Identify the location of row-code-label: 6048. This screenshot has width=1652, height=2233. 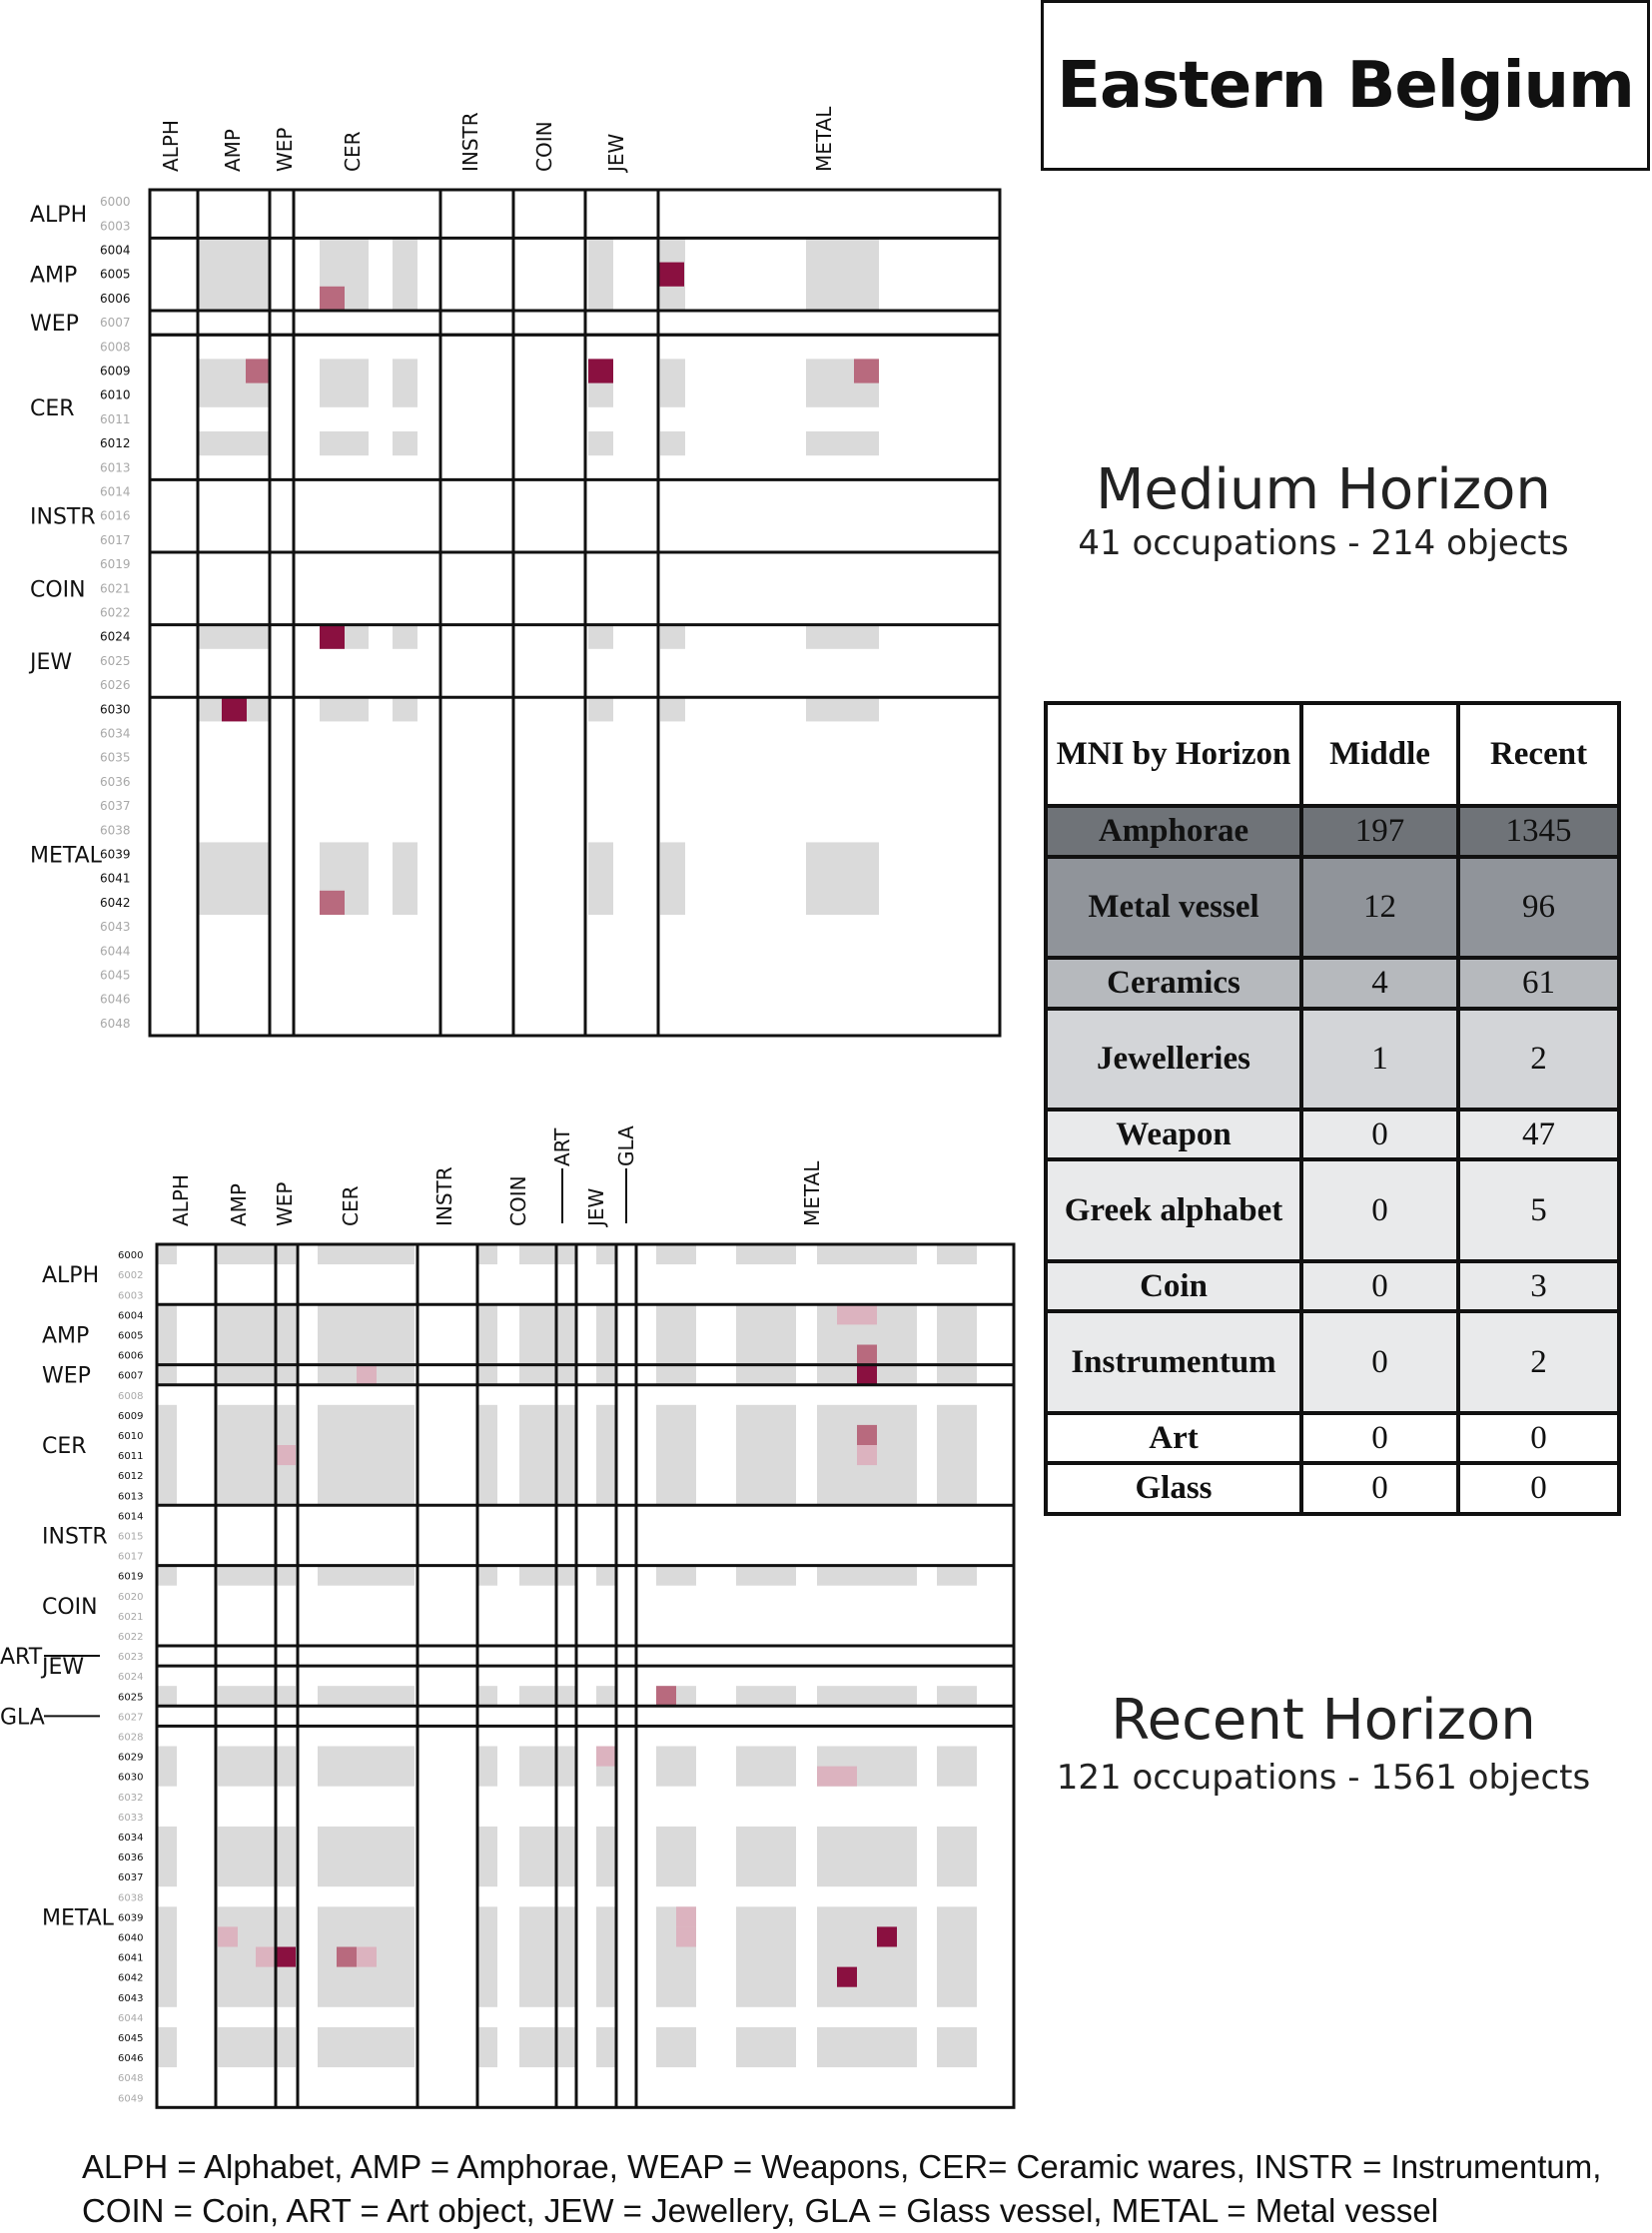
(130, 2078).